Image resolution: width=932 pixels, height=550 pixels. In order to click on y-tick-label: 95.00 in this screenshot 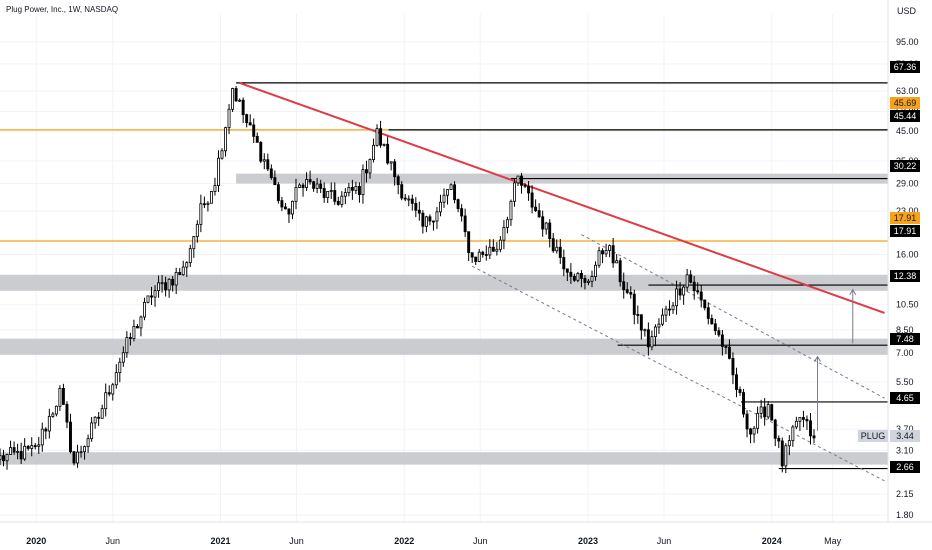, I will do `click(907, 42)`.